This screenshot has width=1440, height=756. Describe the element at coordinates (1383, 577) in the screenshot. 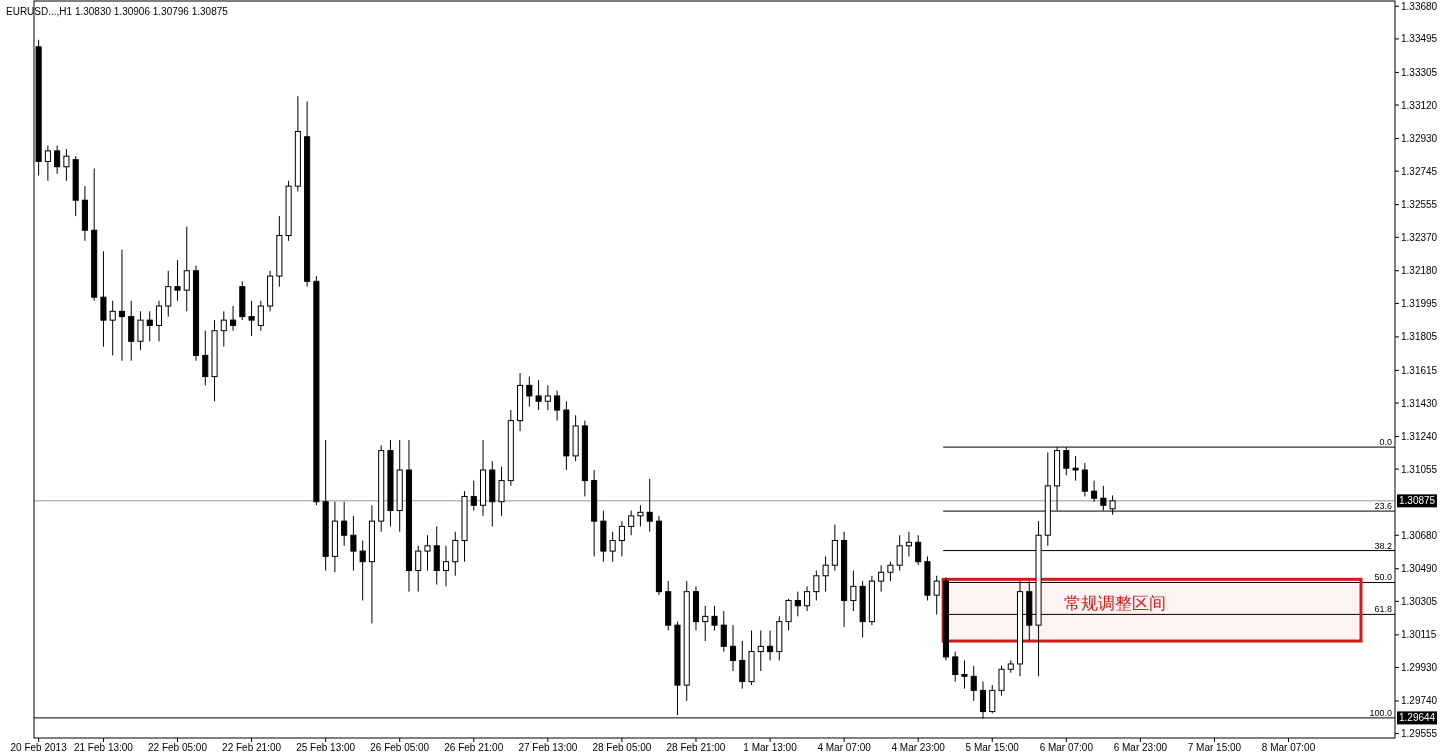

I see `annotation: 50.0` at that location.